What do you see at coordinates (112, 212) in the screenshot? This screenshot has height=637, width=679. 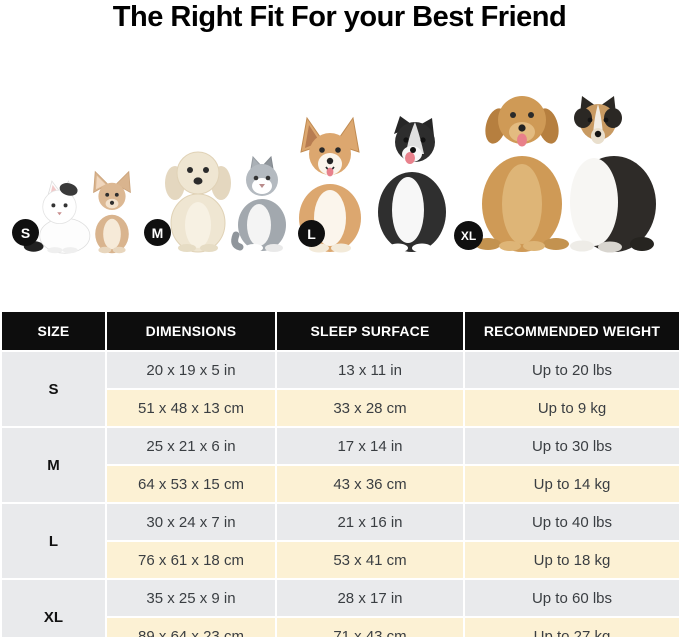 I see `chihuahua-icon` at bounding box center [112, 212].